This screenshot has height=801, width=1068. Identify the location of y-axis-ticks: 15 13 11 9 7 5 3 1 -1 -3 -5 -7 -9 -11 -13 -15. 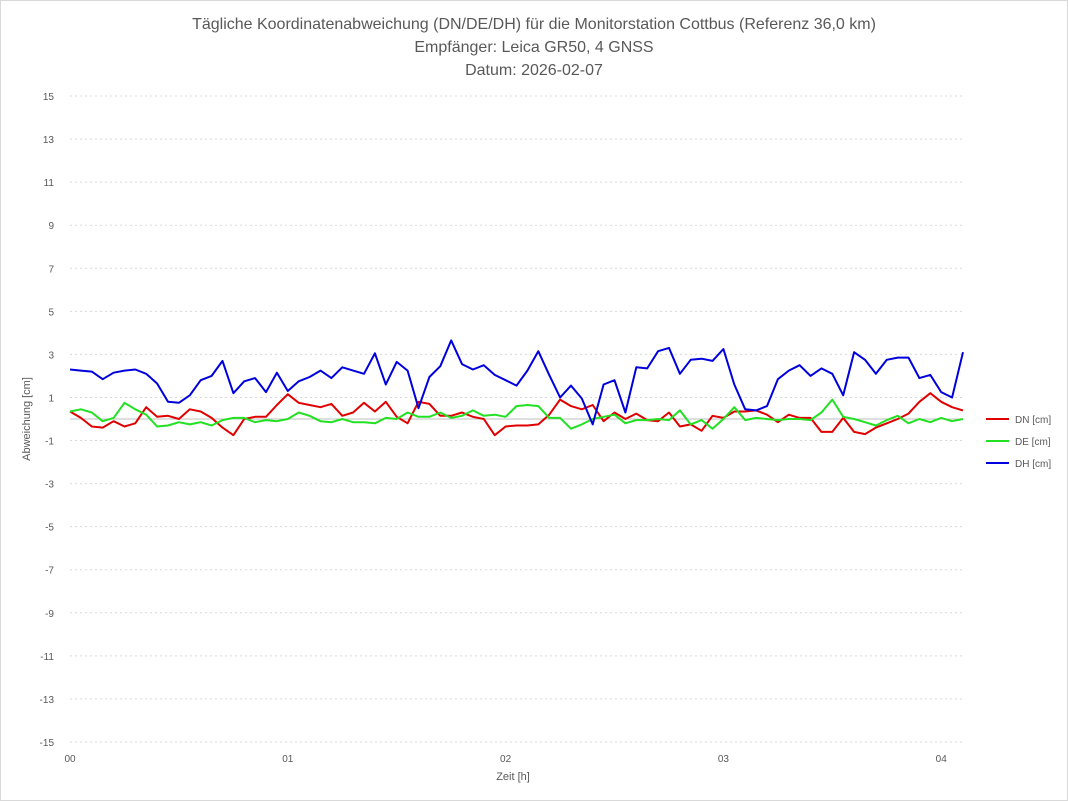
(47, 420).